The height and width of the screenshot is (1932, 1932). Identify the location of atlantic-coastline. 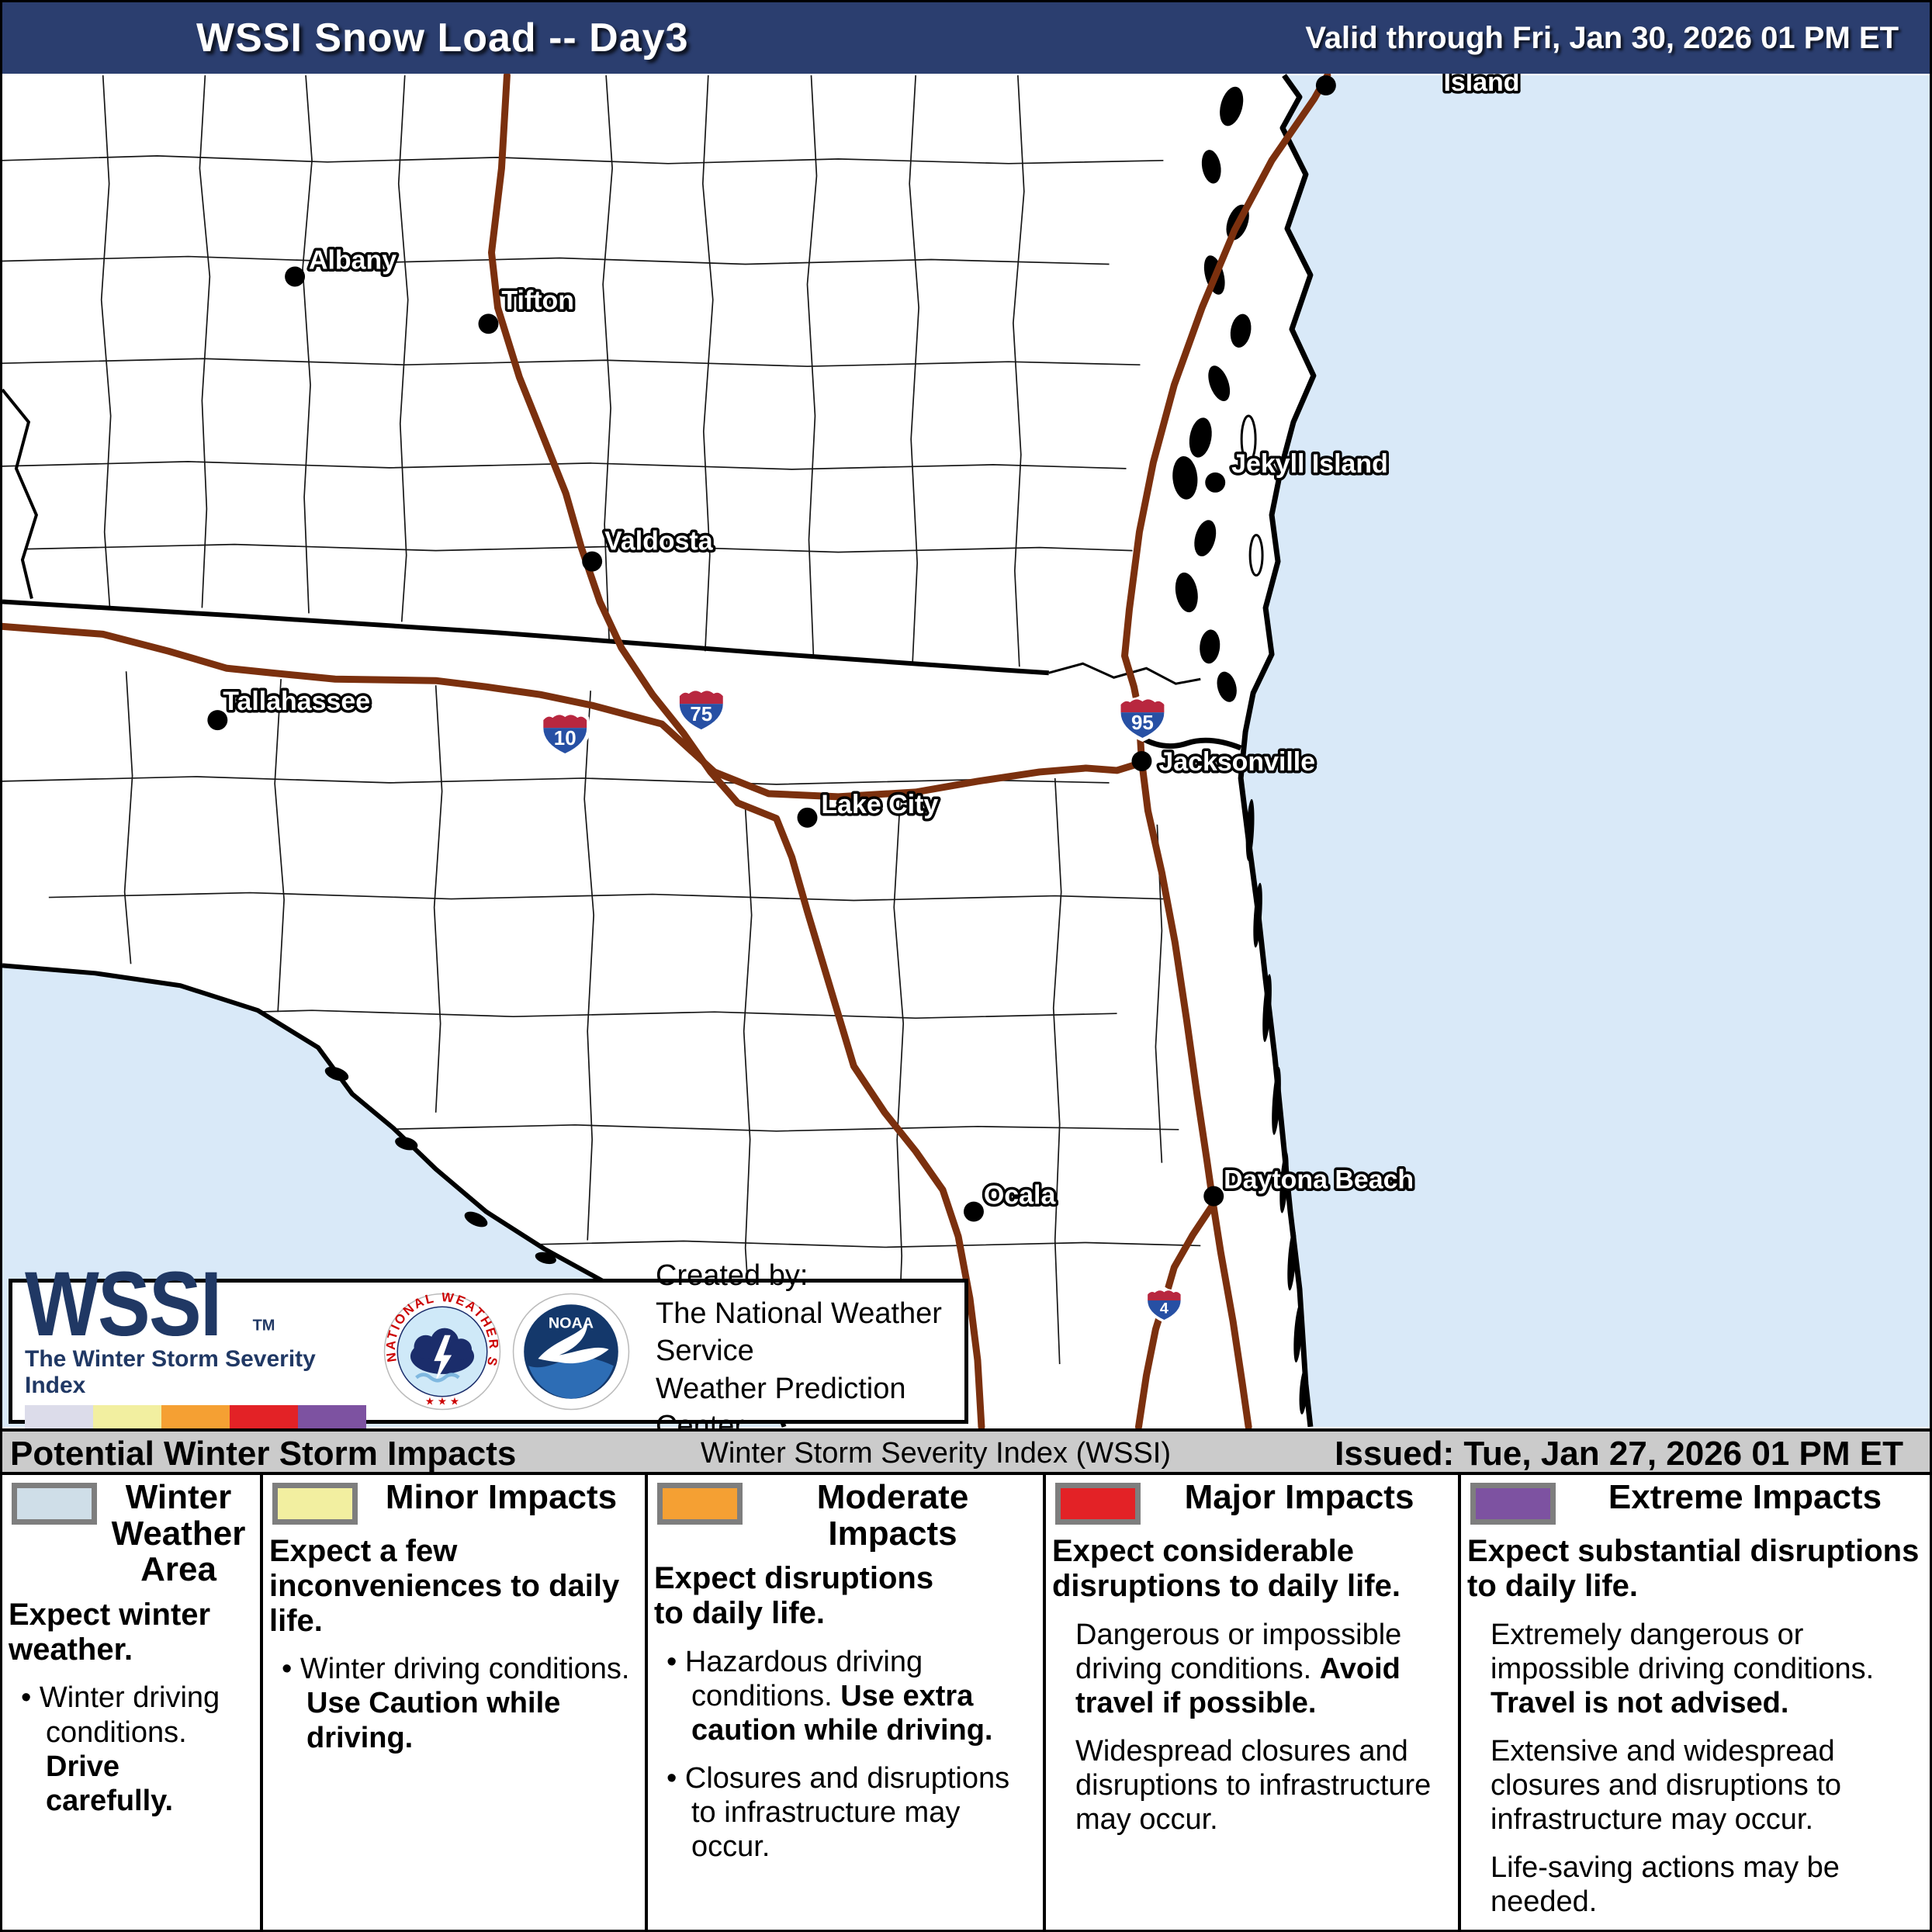
(1277, 751).